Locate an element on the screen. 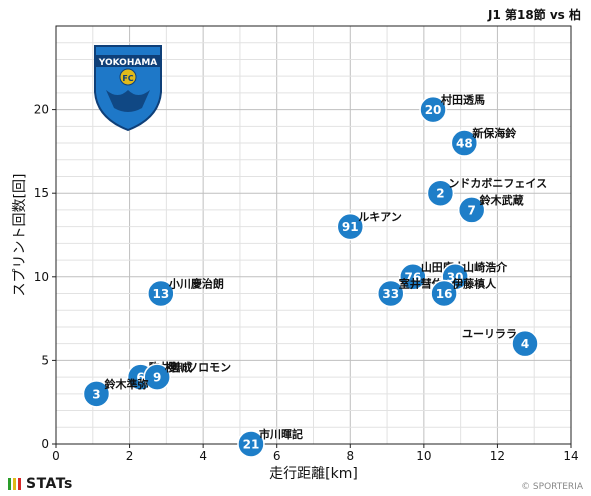 This screenshot has width=591, height=496. emblem-badge-text: FC is located at coordinates (127, 78).